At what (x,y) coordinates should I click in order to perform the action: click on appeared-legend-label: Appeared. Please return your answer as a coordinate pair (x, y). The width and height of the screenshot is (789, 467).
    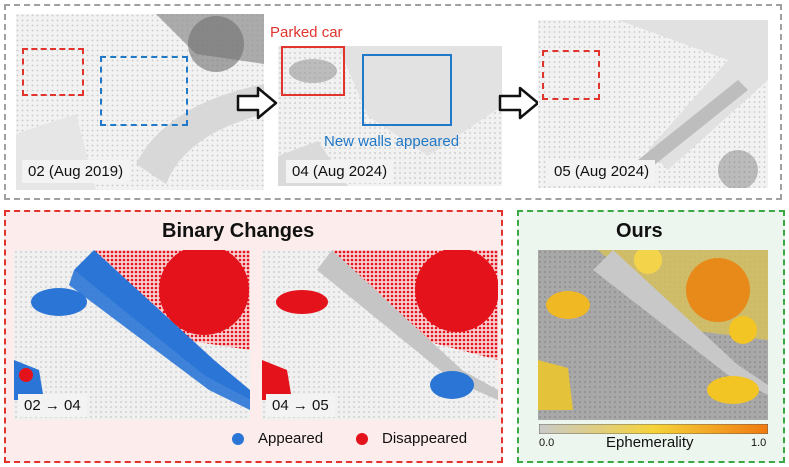
    Looking at the image, I should click on (291, 438).